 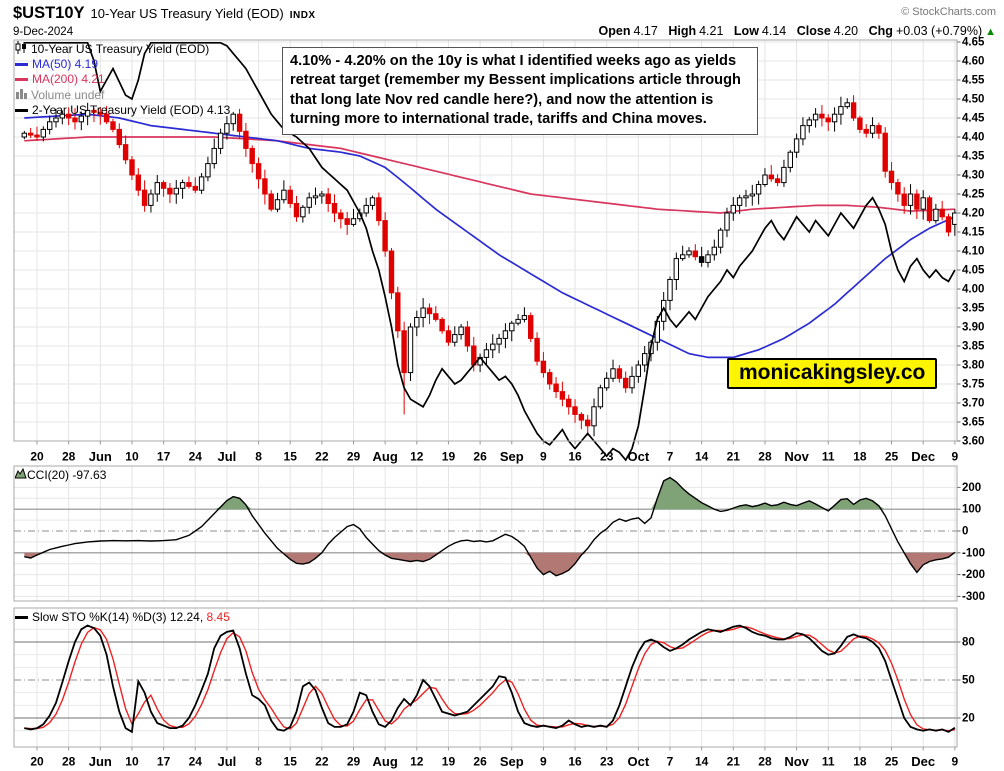 I want to click on svg-text: 4.15, so click(x=973, y=233).